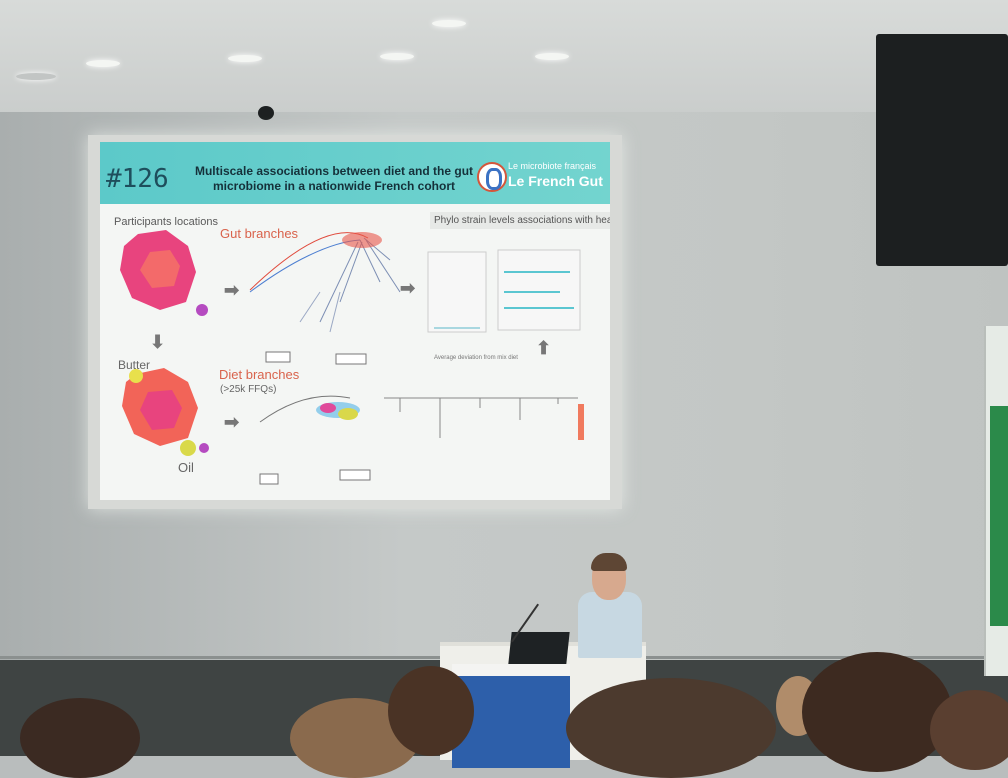 This screenshot has height=778, width=1008. What do you see at coordinates (137, 179) in the screenshot?
I see `slide-number: #126` at bounding box center [137, 179].